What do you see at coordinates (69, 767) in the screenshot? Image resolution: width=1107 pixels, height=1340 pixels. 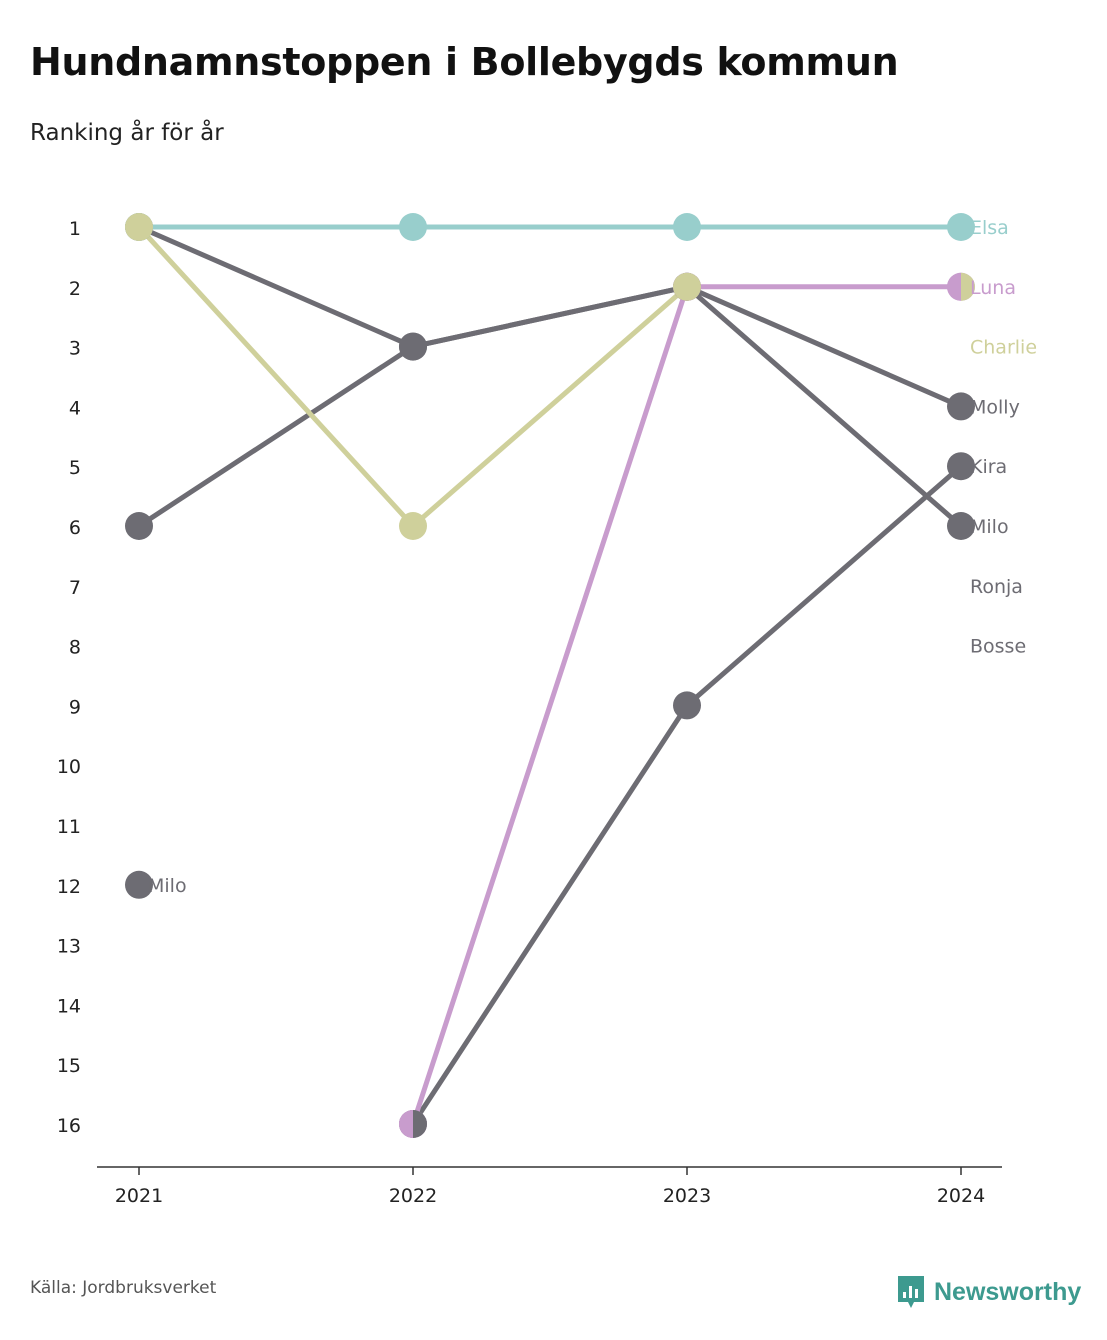 I see `y-tick-label-10: 10` at bounding box center [69, 767].